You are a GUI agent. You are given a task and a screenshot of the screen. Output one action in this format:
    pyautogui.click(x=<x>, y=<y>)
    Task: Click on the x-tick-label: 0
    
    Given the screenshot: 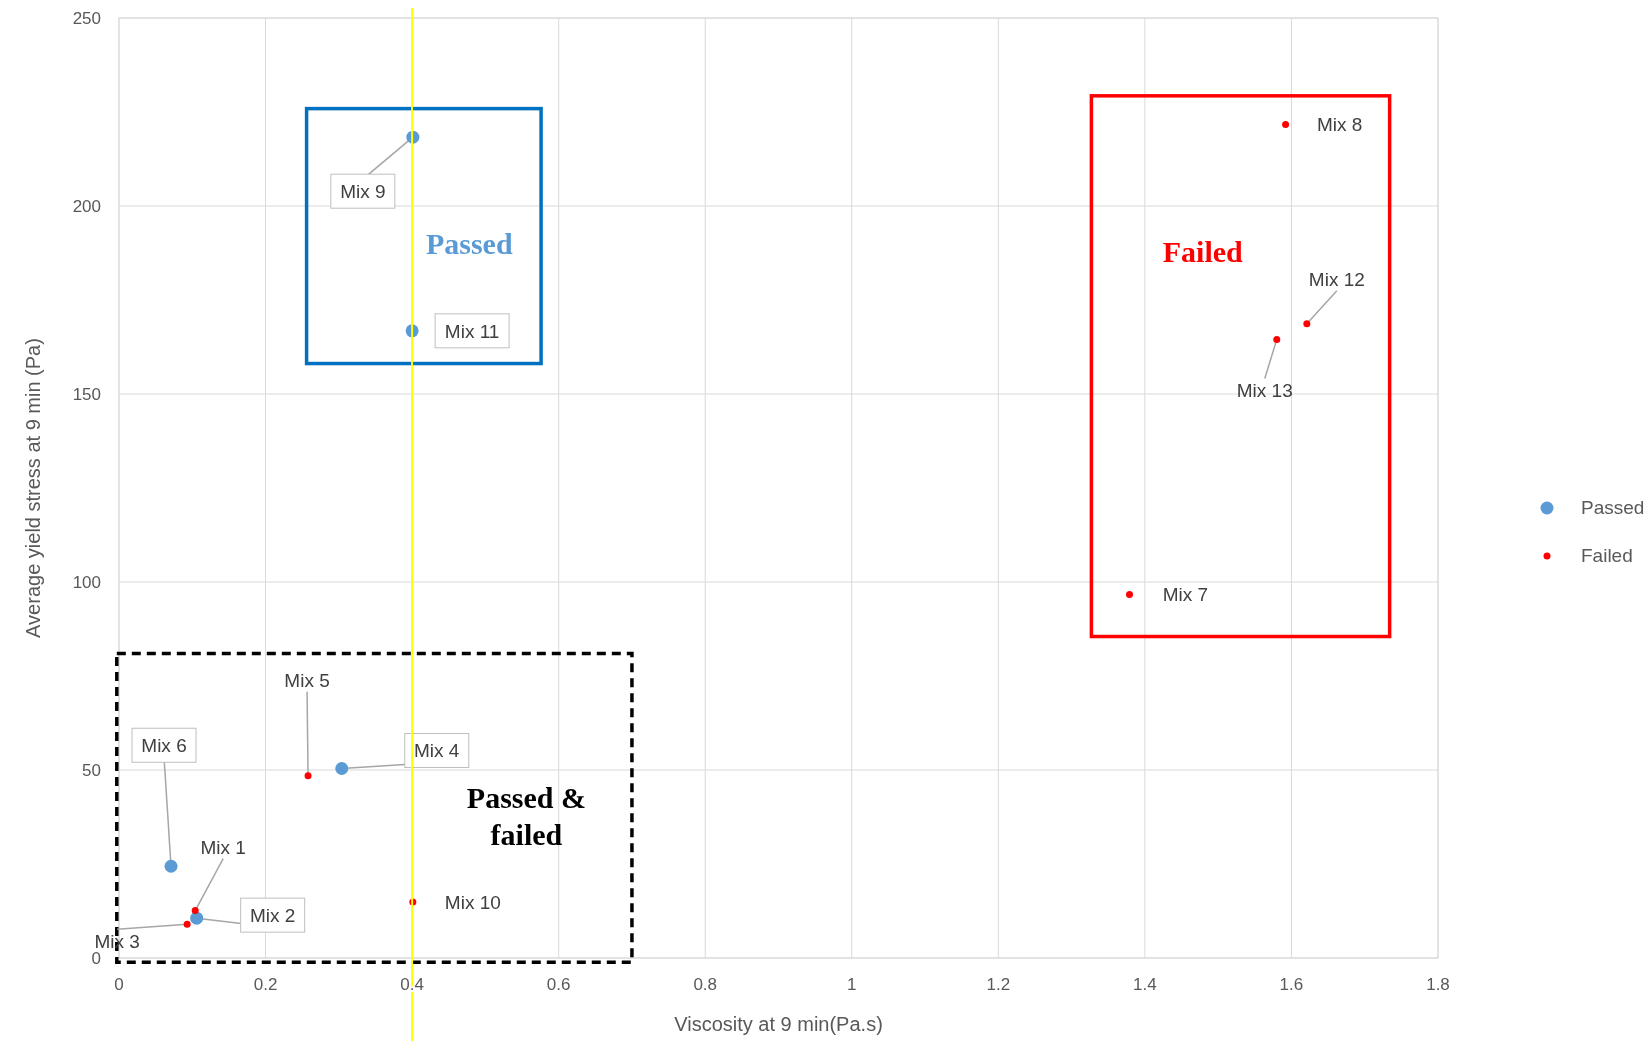 What is the action you would take?
    pyautogui.click(x=119, y=984)
    